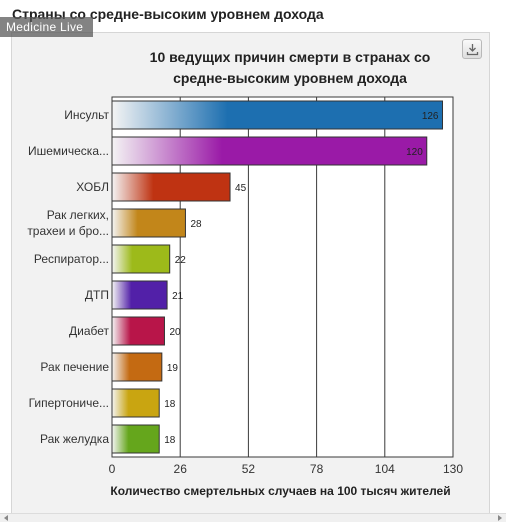 The width and height of the screenshot is (506, 522). What do you see at coordinates (112, 469) in the screenshot?
I see `x-tick-label: 0` at bounding box center [112, 469].